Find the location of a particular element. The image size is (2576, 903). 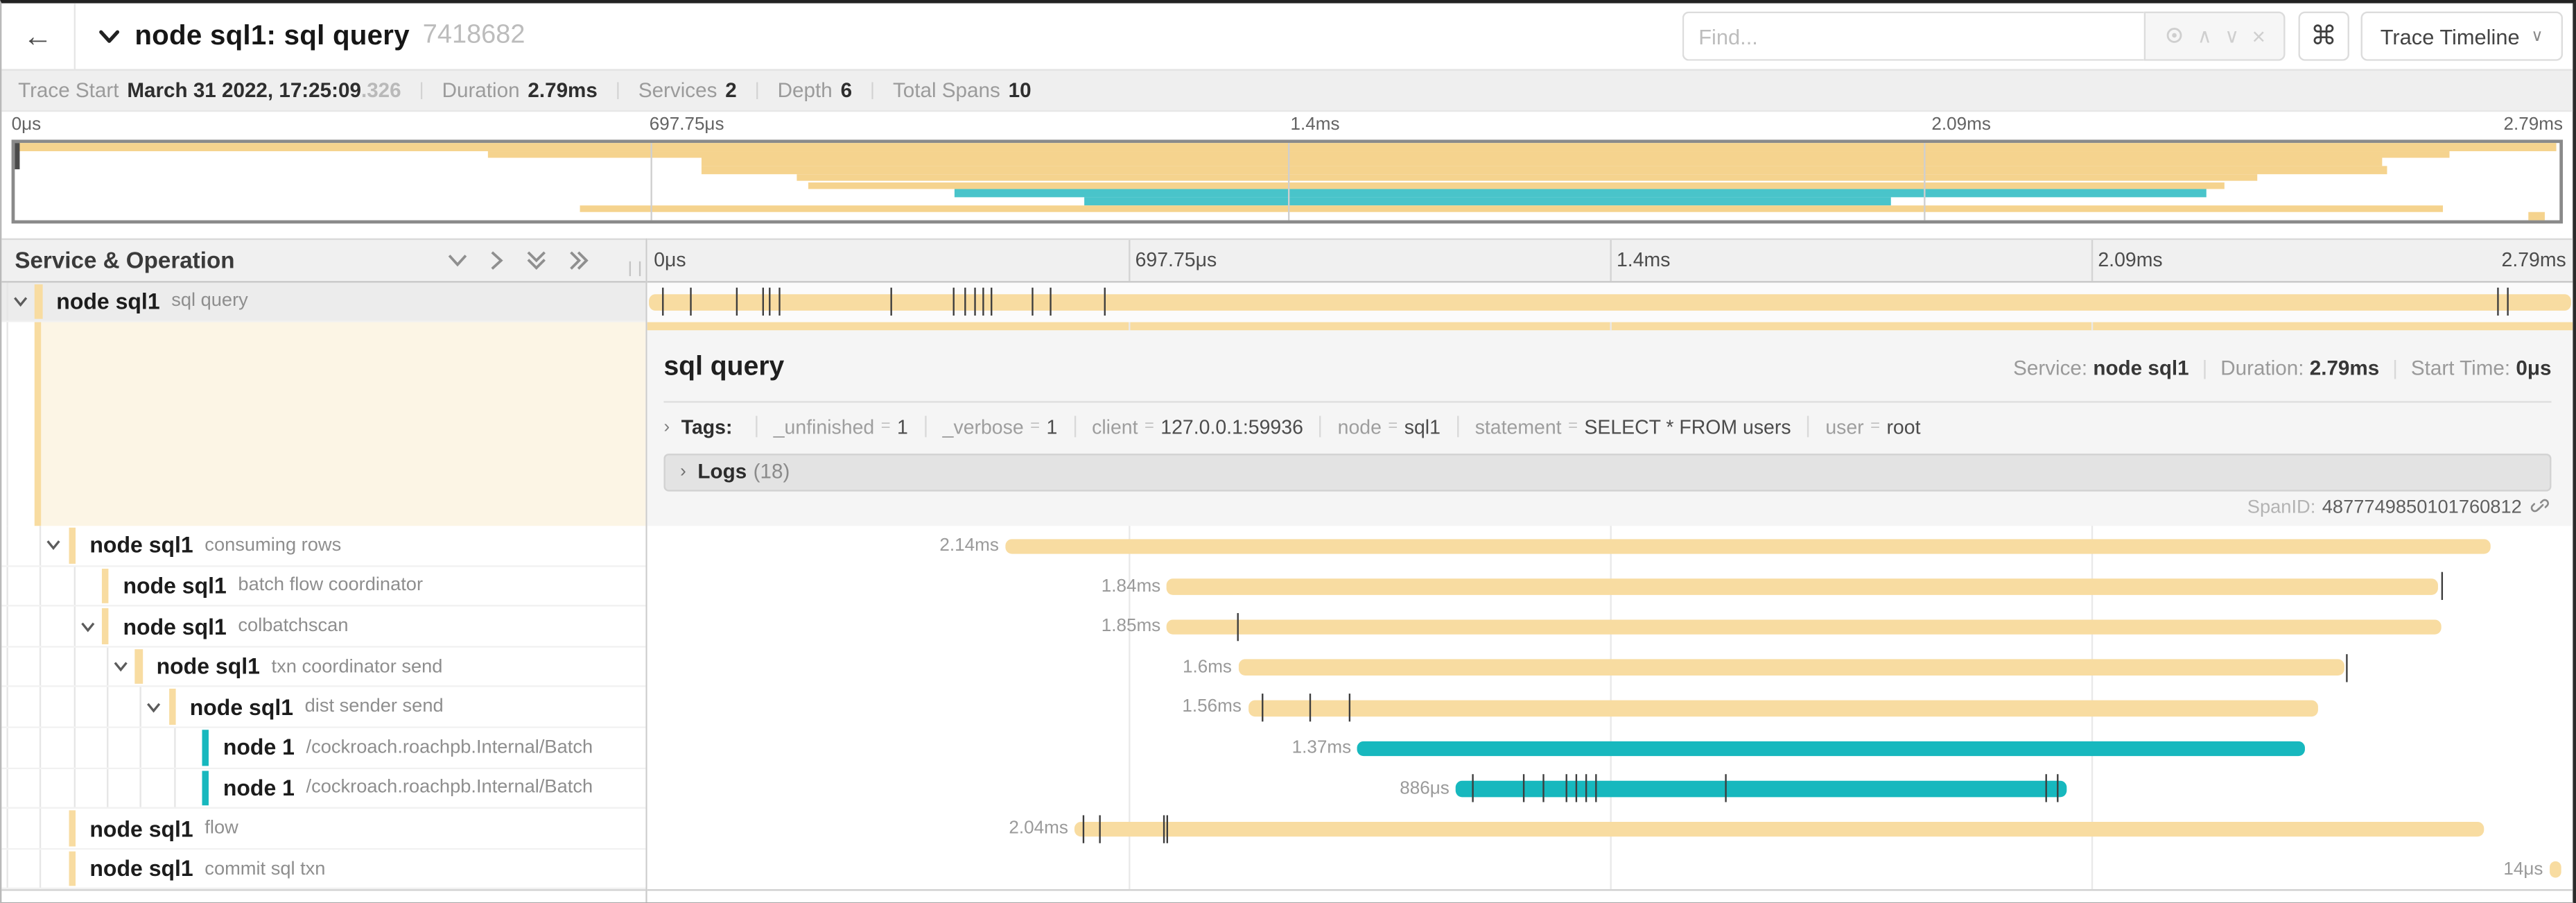

tag-value: SELECT * FROM users is located at coordinates (1687, 427).